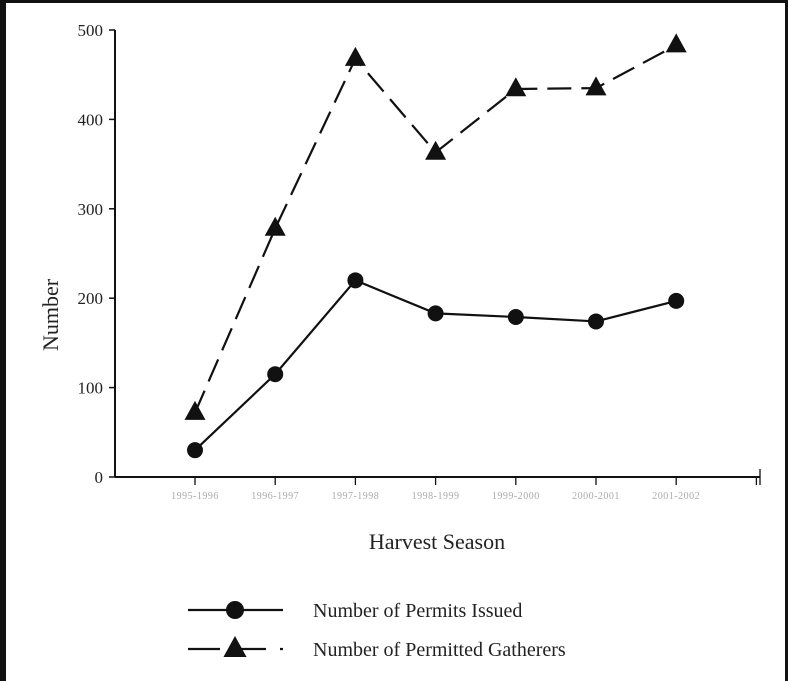 The width and height of the screenshot is (788, 681). Describe the element at coordinates (91, 119) in the screenshot. I see `y-tick-label: 400` at that location.